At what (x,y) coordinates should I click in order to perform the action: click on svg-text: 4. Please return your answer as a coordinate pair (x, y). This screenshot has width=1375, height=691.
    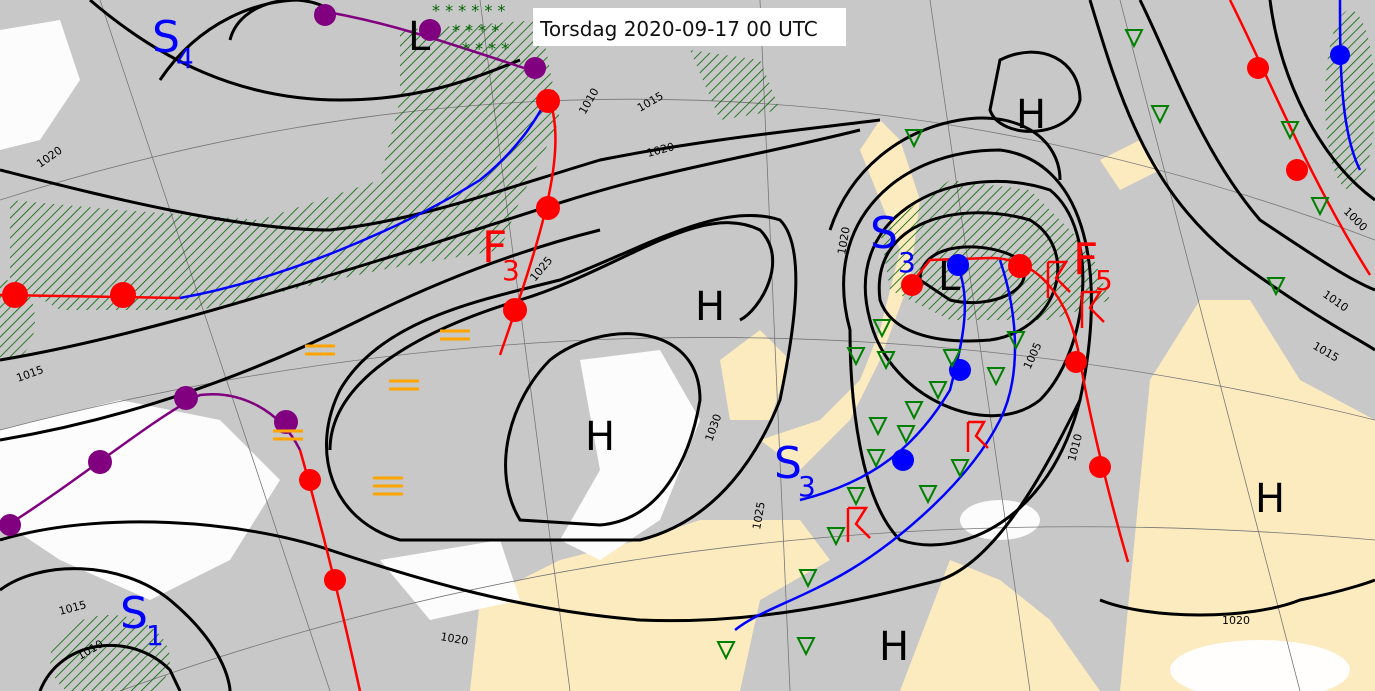
    Looking at the image, I should click on (185, 58).